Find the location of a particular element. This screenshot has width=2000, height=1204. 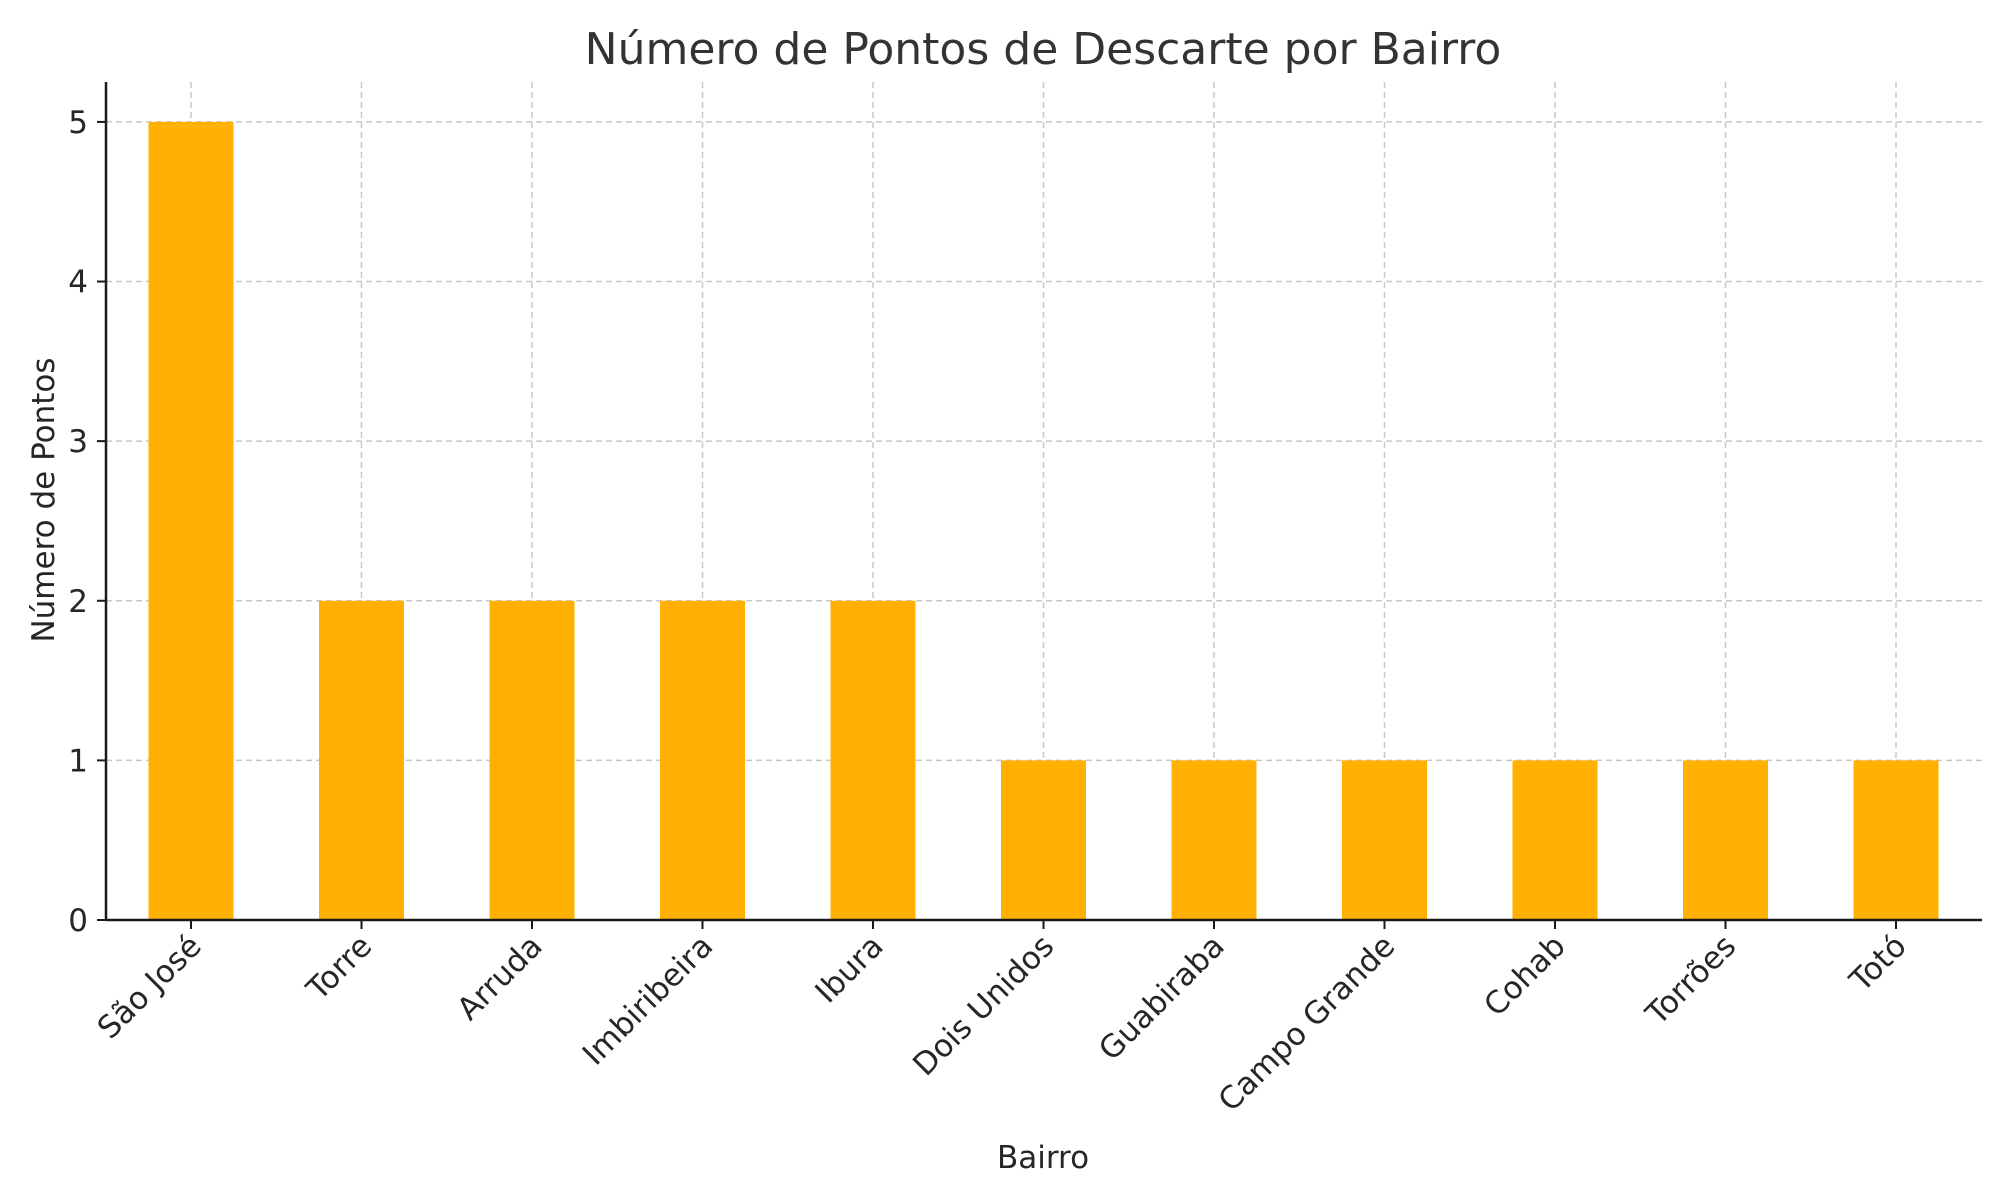

x-tick-label: Arruda is located at coordinates (499, 977).